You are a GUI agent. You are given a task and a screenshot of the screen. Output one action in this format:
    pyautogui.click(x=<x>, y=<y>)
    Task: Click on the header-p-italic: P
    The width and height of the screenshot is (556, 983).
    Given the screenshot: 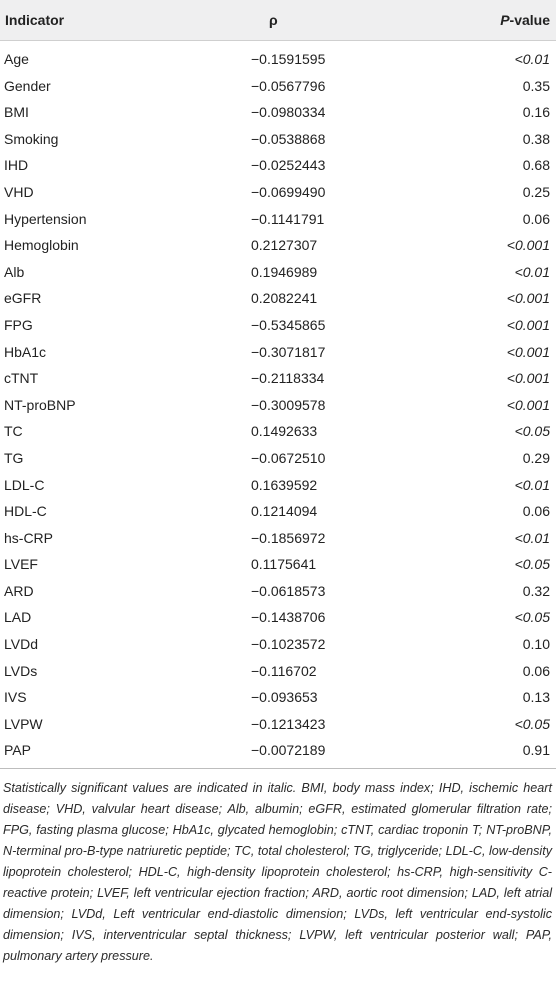 What is the action you would take?
    pyautogui.click(x=505, y=20)
    